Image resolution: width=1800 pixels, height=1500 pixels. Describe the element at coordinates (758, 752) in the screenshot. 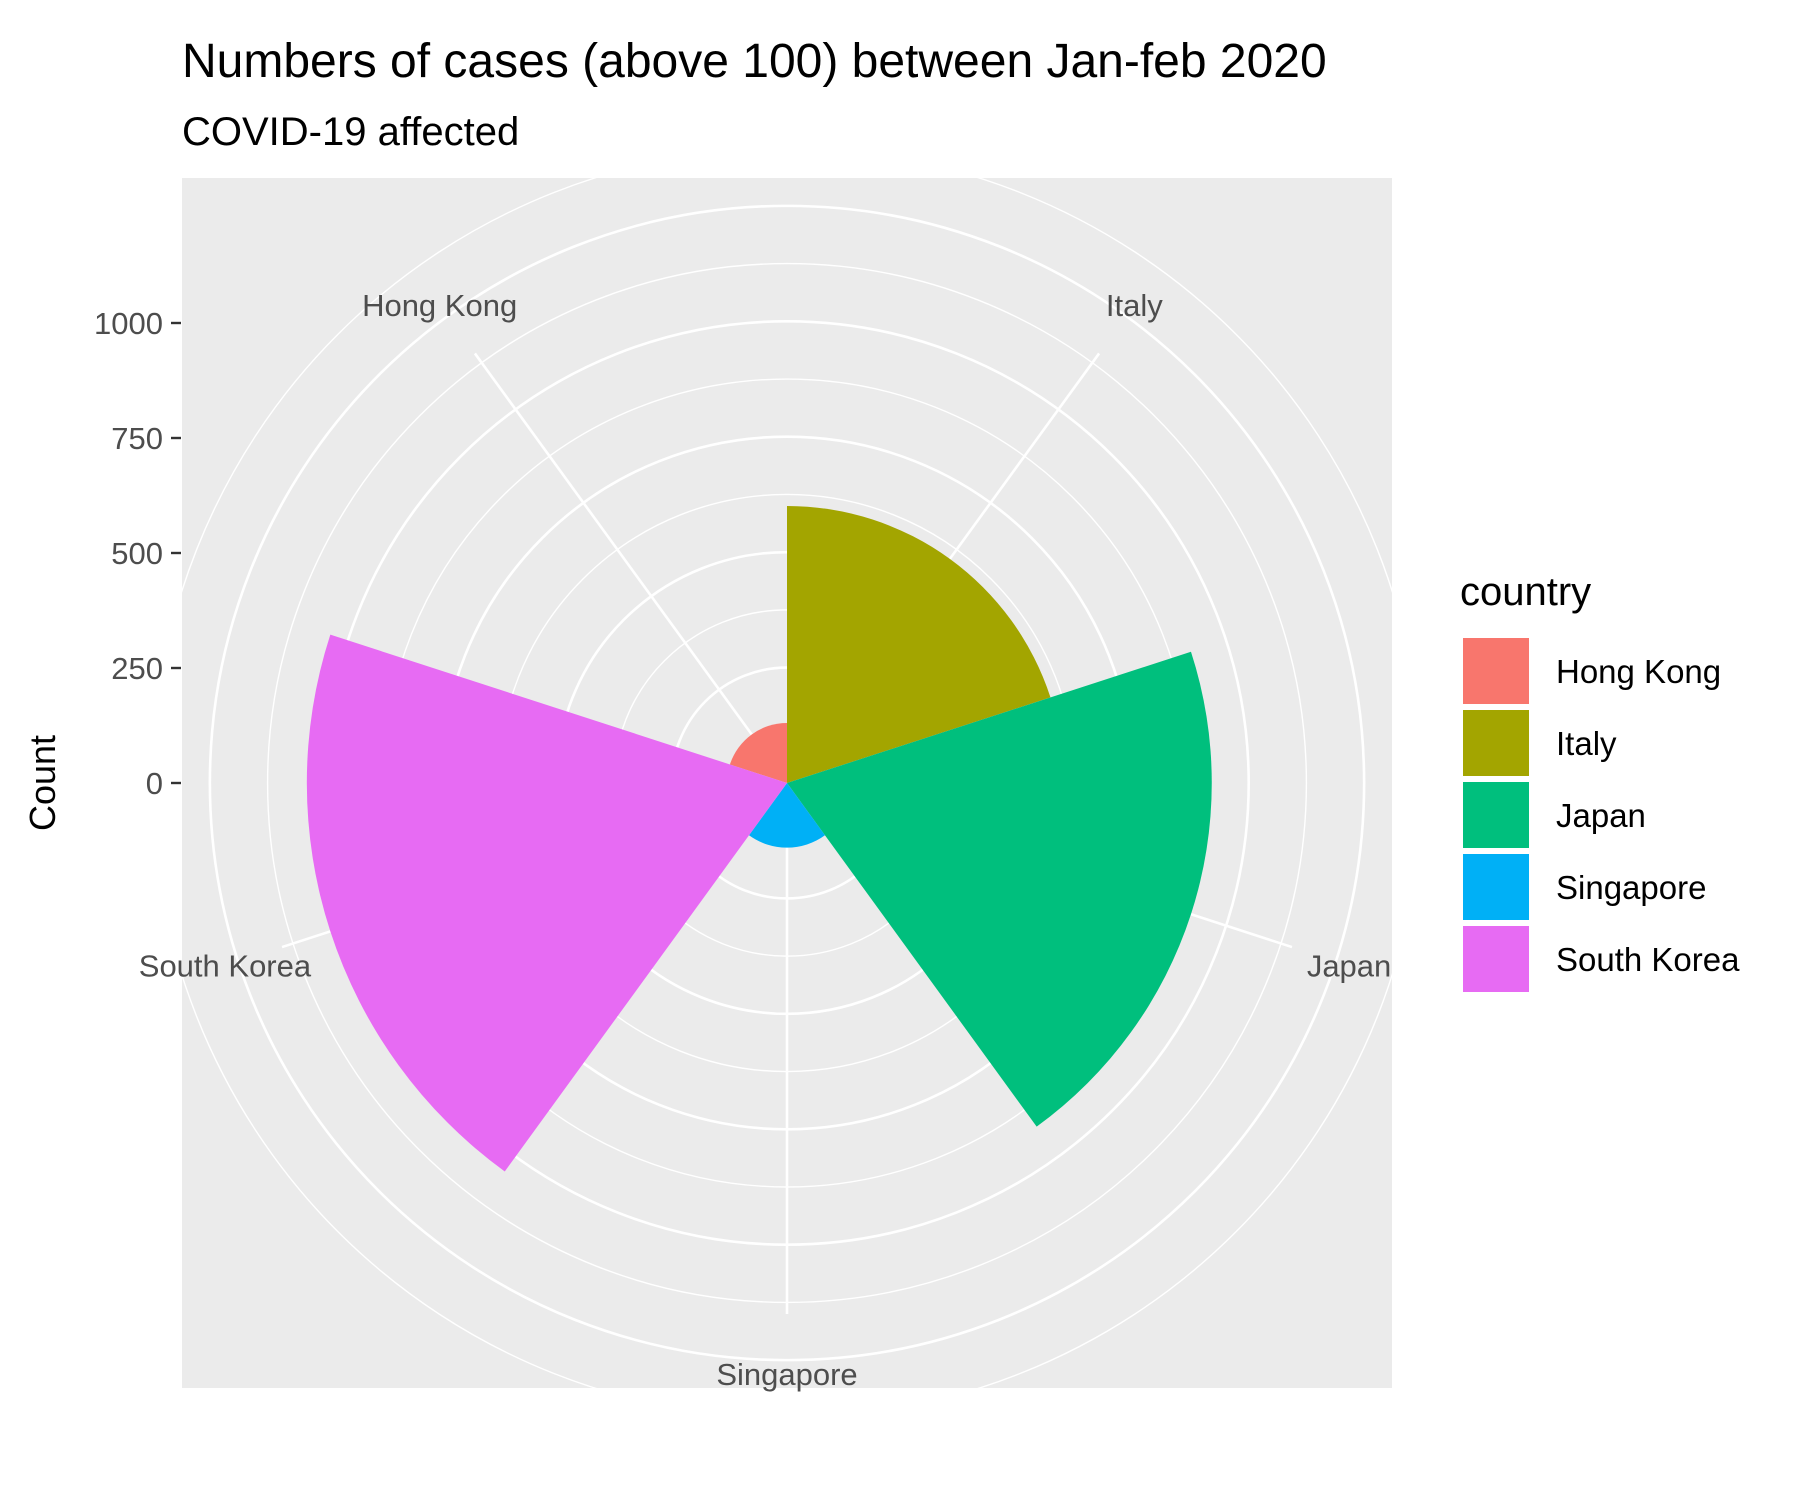

I see `wedge-hong-kong` at that location.